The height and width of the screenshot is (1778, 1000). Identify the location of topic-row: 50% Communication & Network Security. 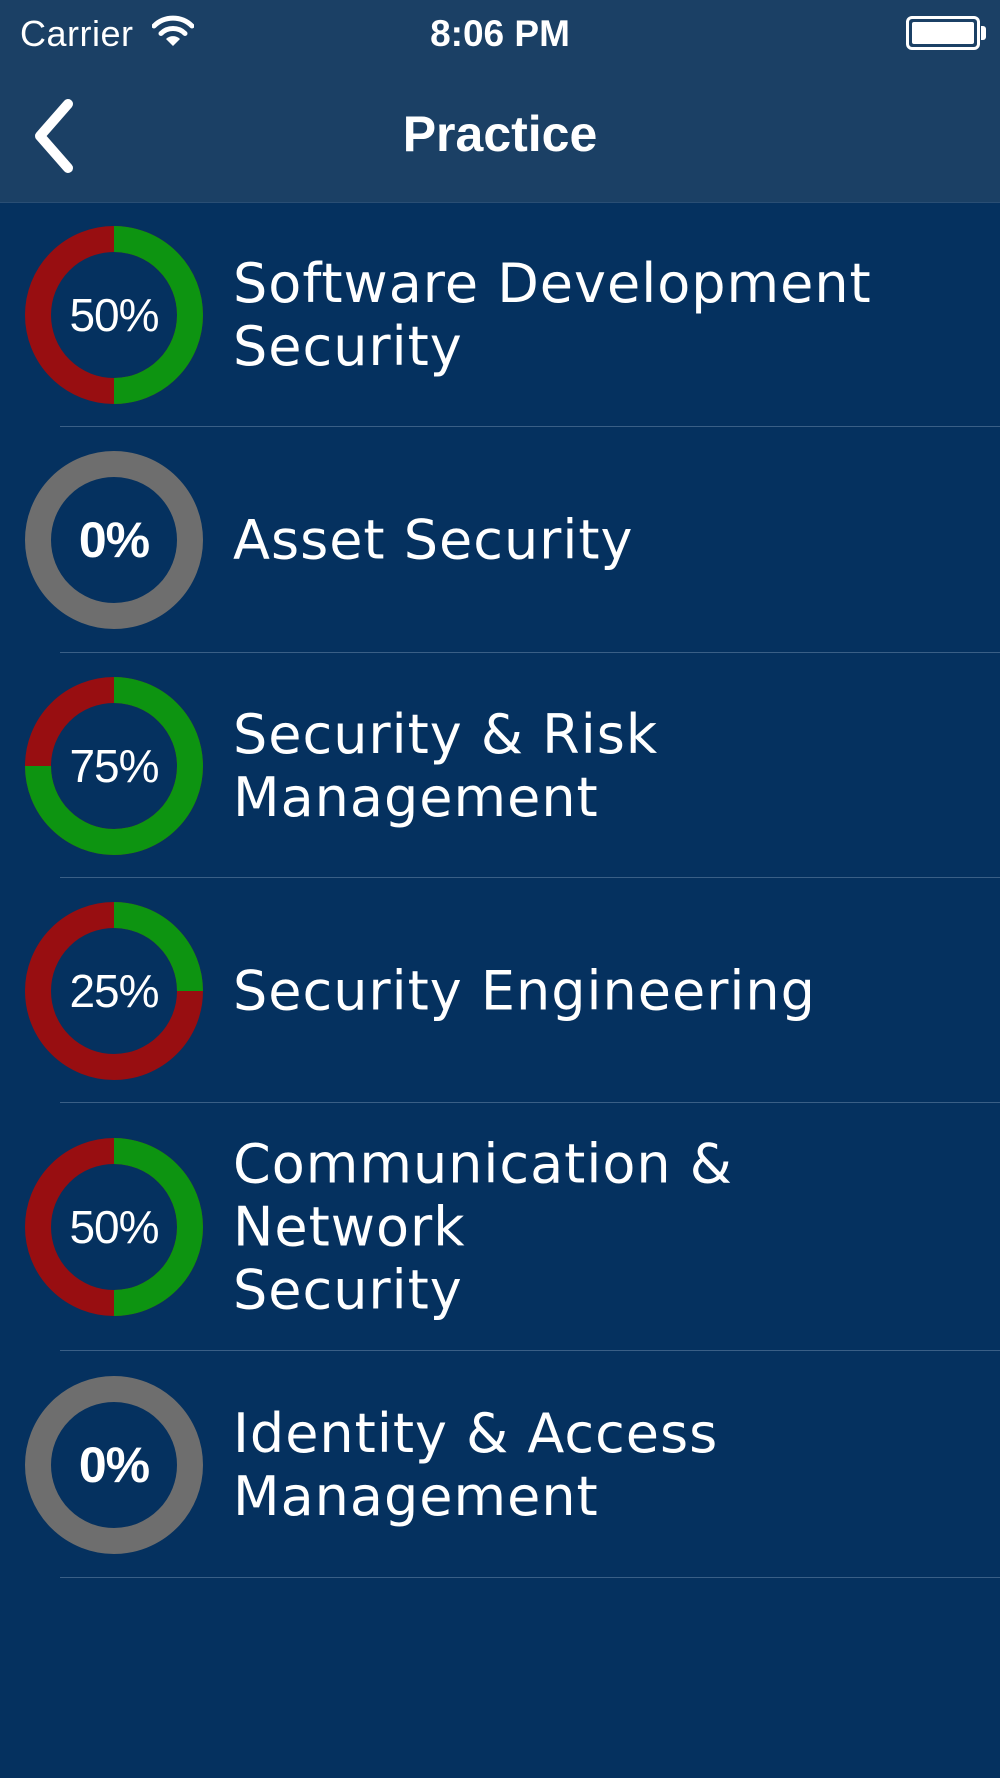
(500, 1227).